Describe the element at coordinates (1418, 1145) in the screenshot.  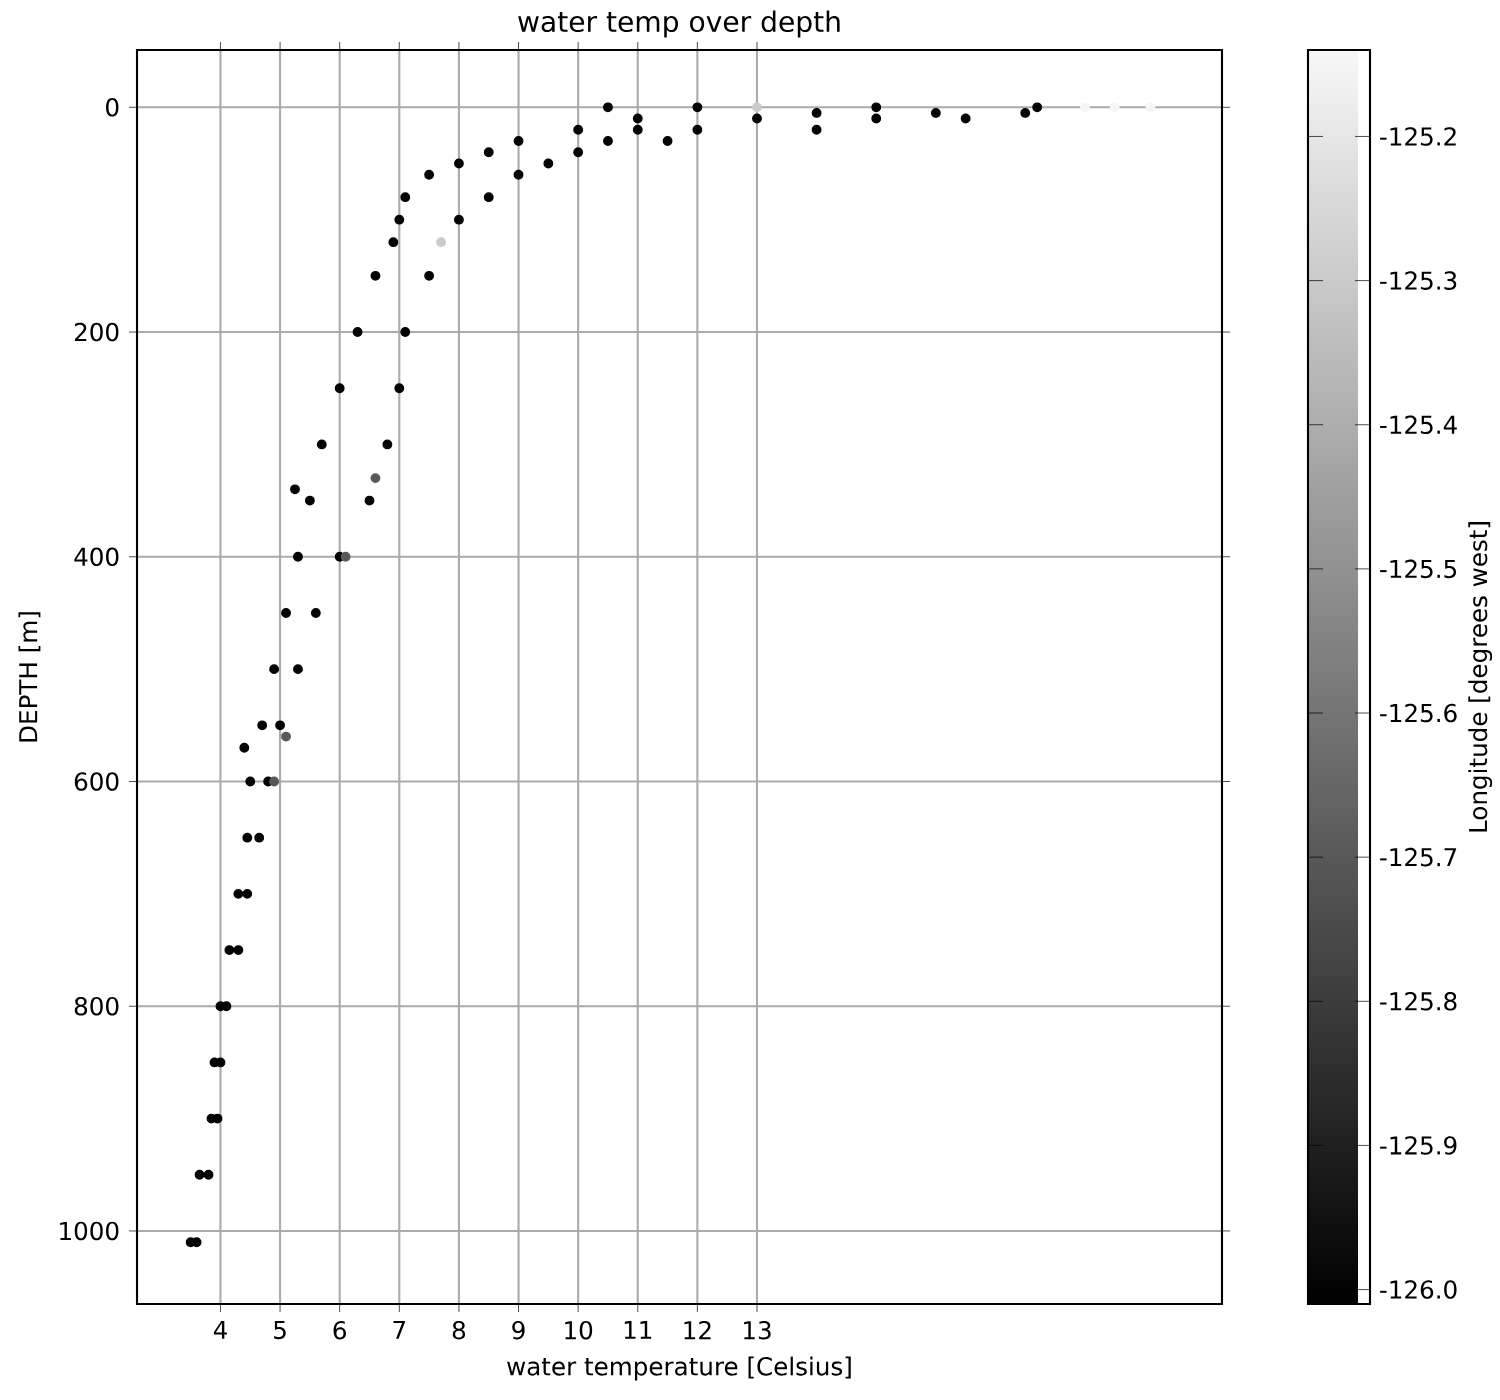
I see `color-bar-label: -125.9` at that location.